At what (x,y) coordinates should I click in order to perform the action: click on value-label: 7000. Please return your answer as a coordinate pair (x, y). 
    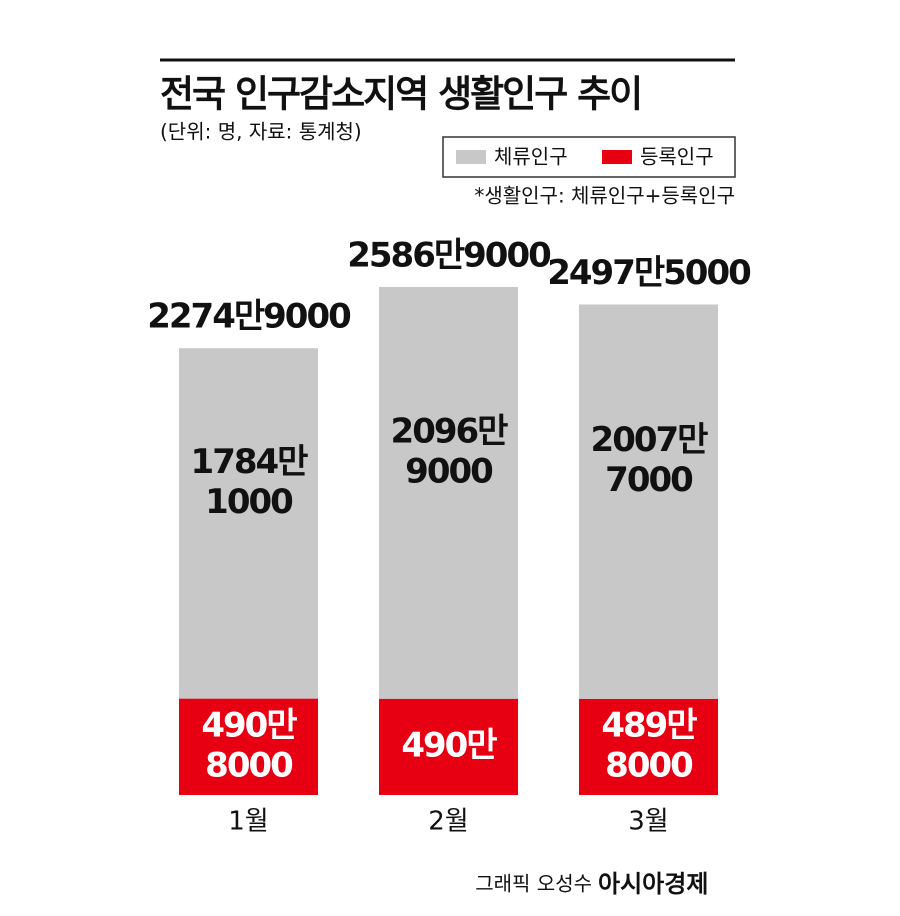
    Looking at the image, I should click on (649, 480).